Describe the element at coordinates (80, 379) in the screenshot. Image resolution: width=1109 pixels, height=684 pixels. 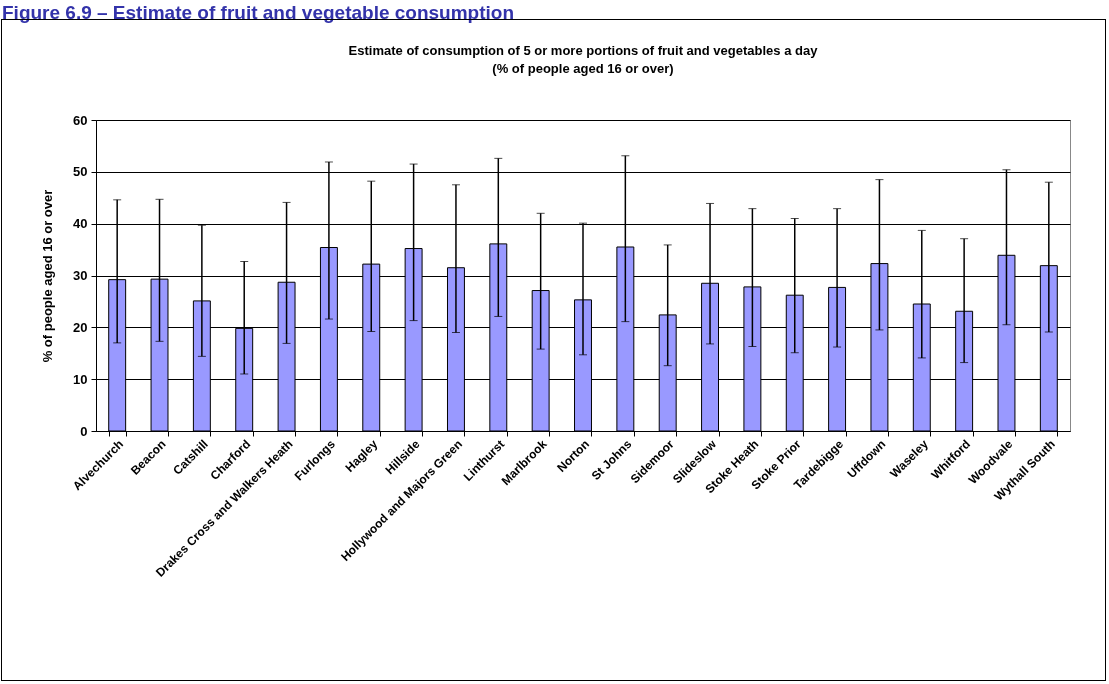
I see `y-tick-label: 10` at that location.